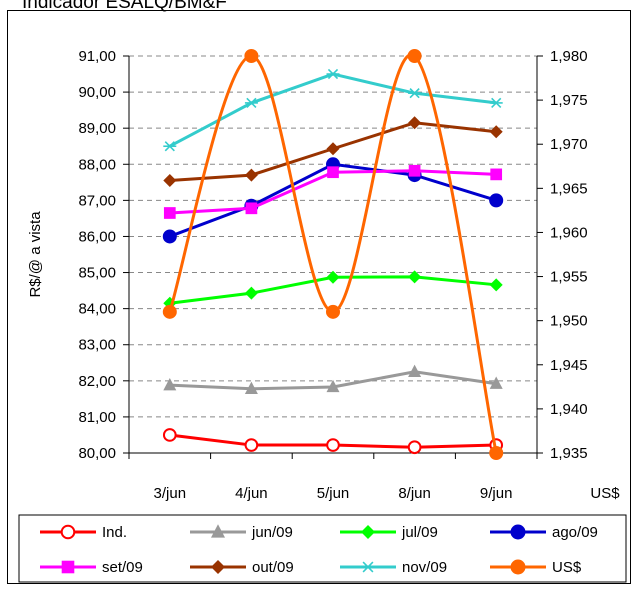 This screenshot has width=640, height=592. What do you see at coordinates (419, 532) in the screenshot?
I see `legend-label: jul/09` at bounding box center [419, 532].